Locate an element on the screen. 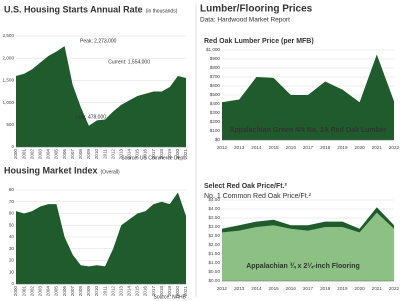  x-tick-label: 2002 is located at coordinates (31, 154).